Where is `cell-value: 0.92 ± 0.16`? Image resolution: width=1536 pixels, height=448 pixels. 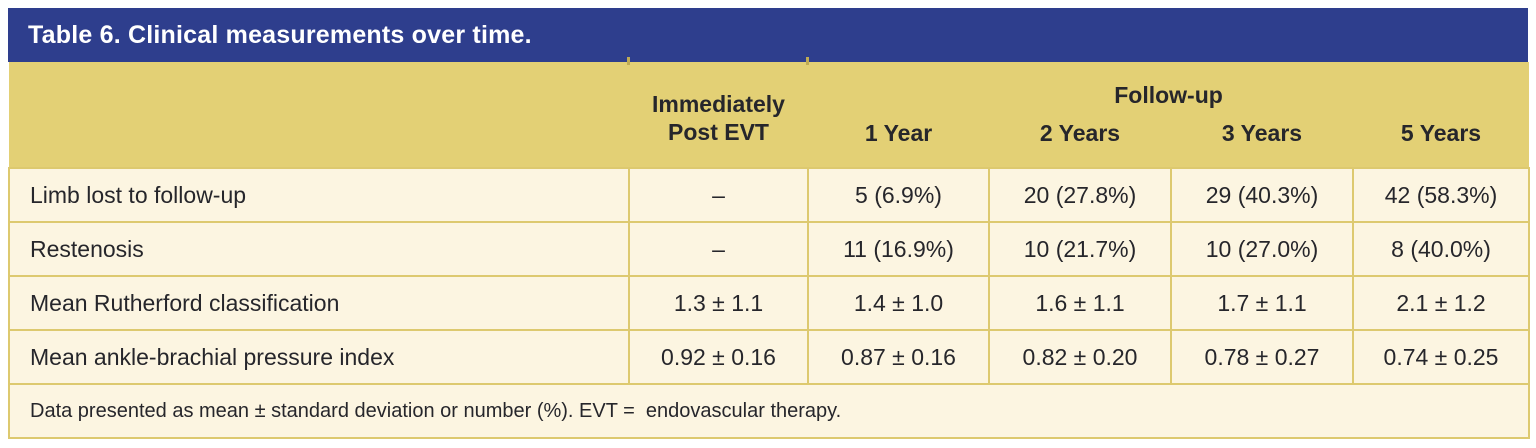 cell-value: 0.92 ± 0.16 is located at coordinates (718, 357).